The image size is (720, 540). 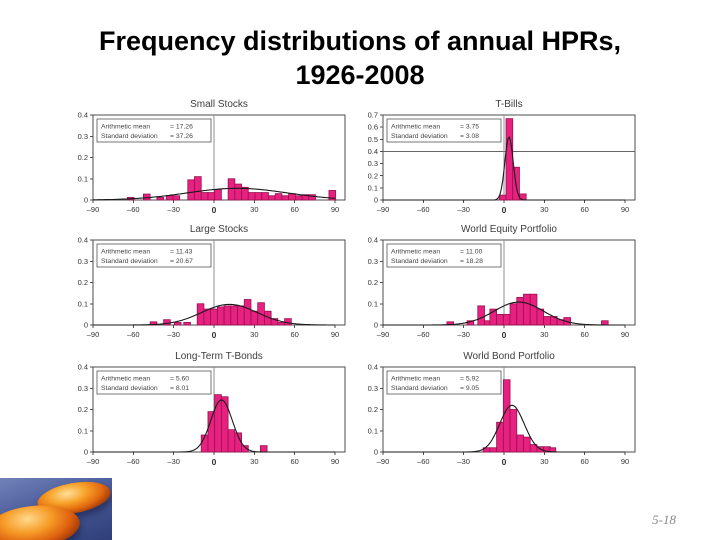 I want to click on sd-value: = 8.01, so click(x=179, y=388).